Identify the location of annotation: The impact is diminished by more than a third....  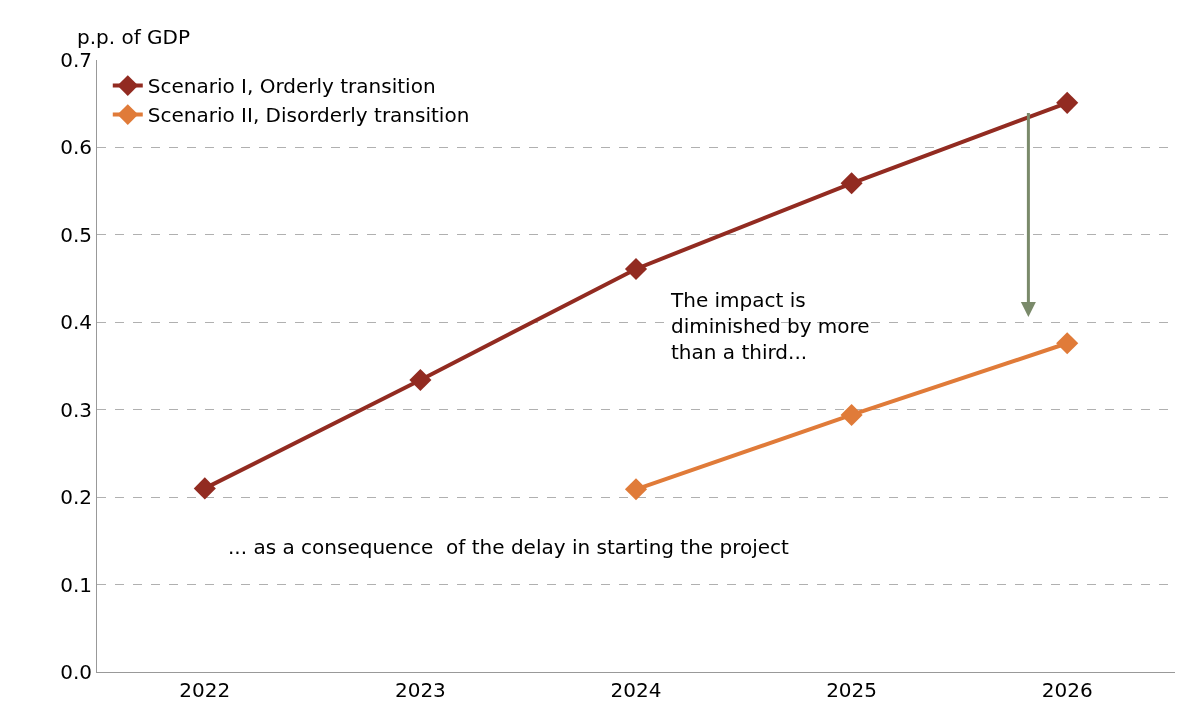
(770, 326).